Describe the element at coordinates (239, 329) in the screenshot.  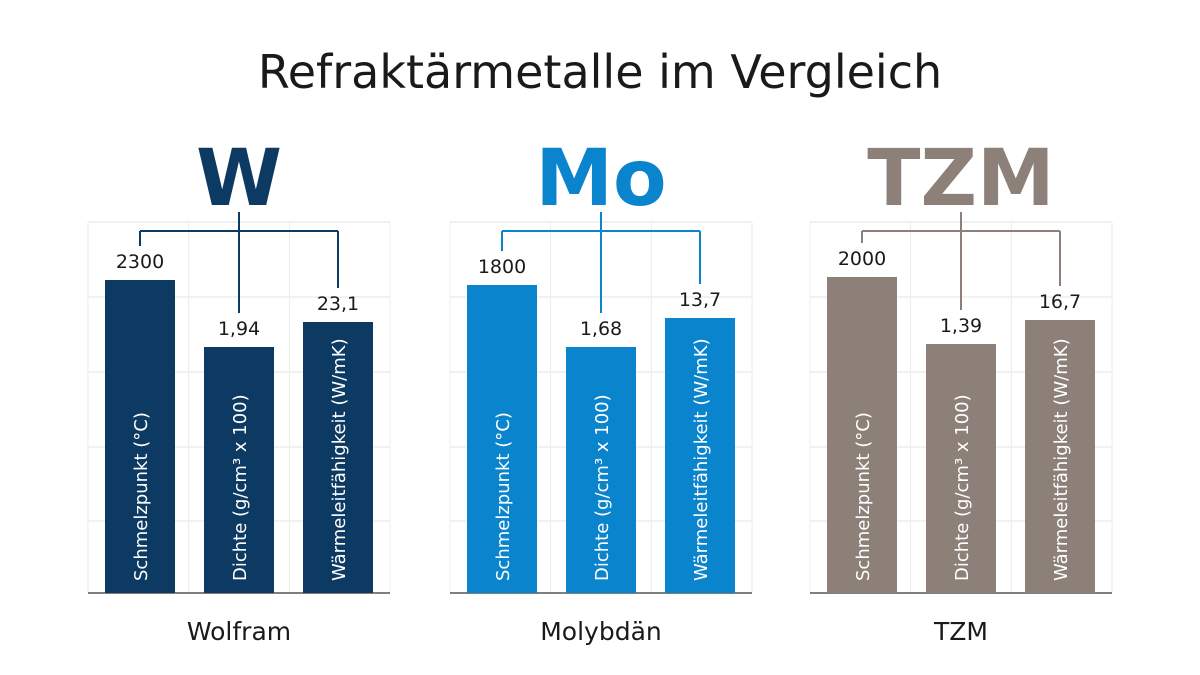
I see `data-label: 1,94` at that location.